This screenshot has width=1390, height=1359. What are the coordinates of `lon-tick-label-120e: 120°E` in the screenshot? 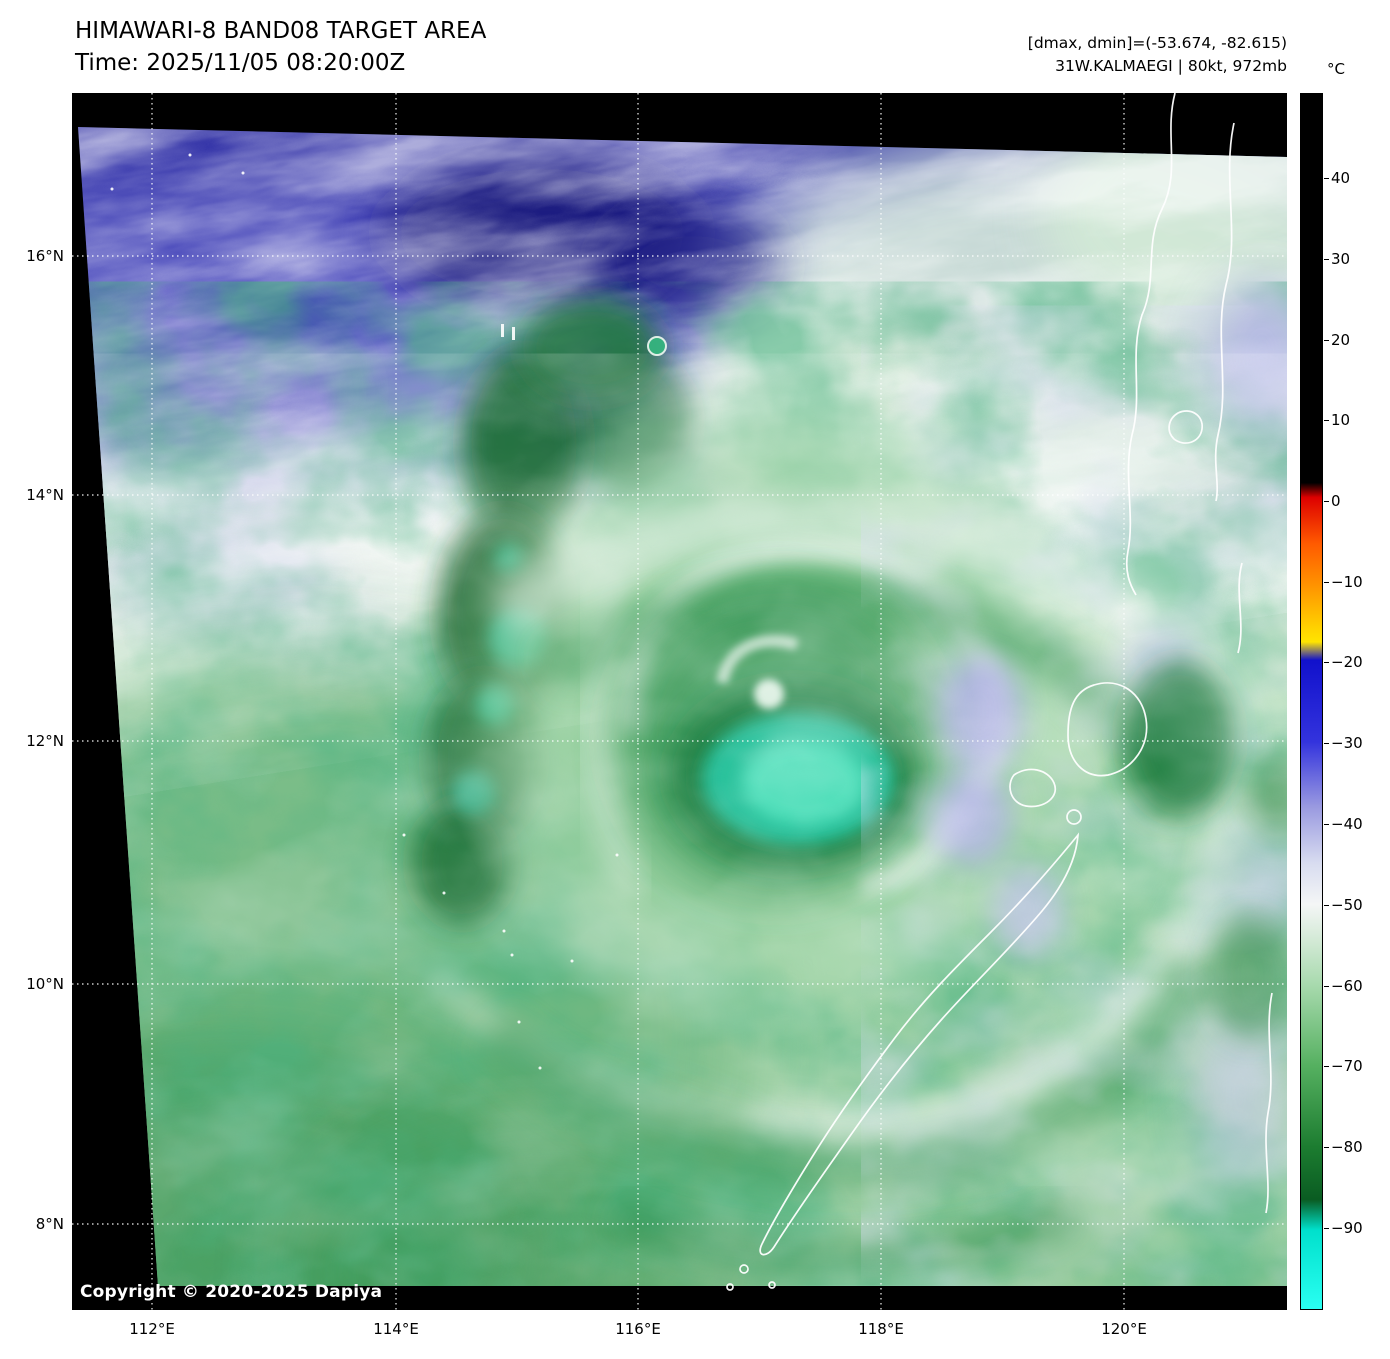 It's located at (1124, 1329).